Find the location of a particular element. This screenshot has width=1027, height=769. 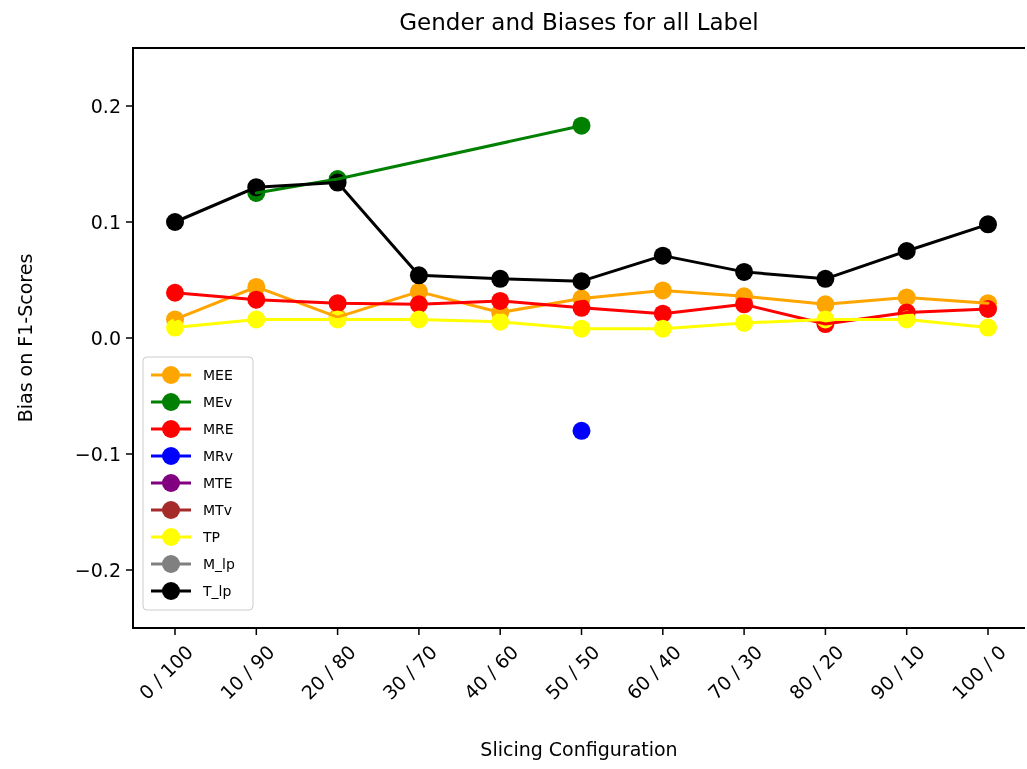

y-axis-title: Bias on F1-Scores is located at coordinates (25, 338).